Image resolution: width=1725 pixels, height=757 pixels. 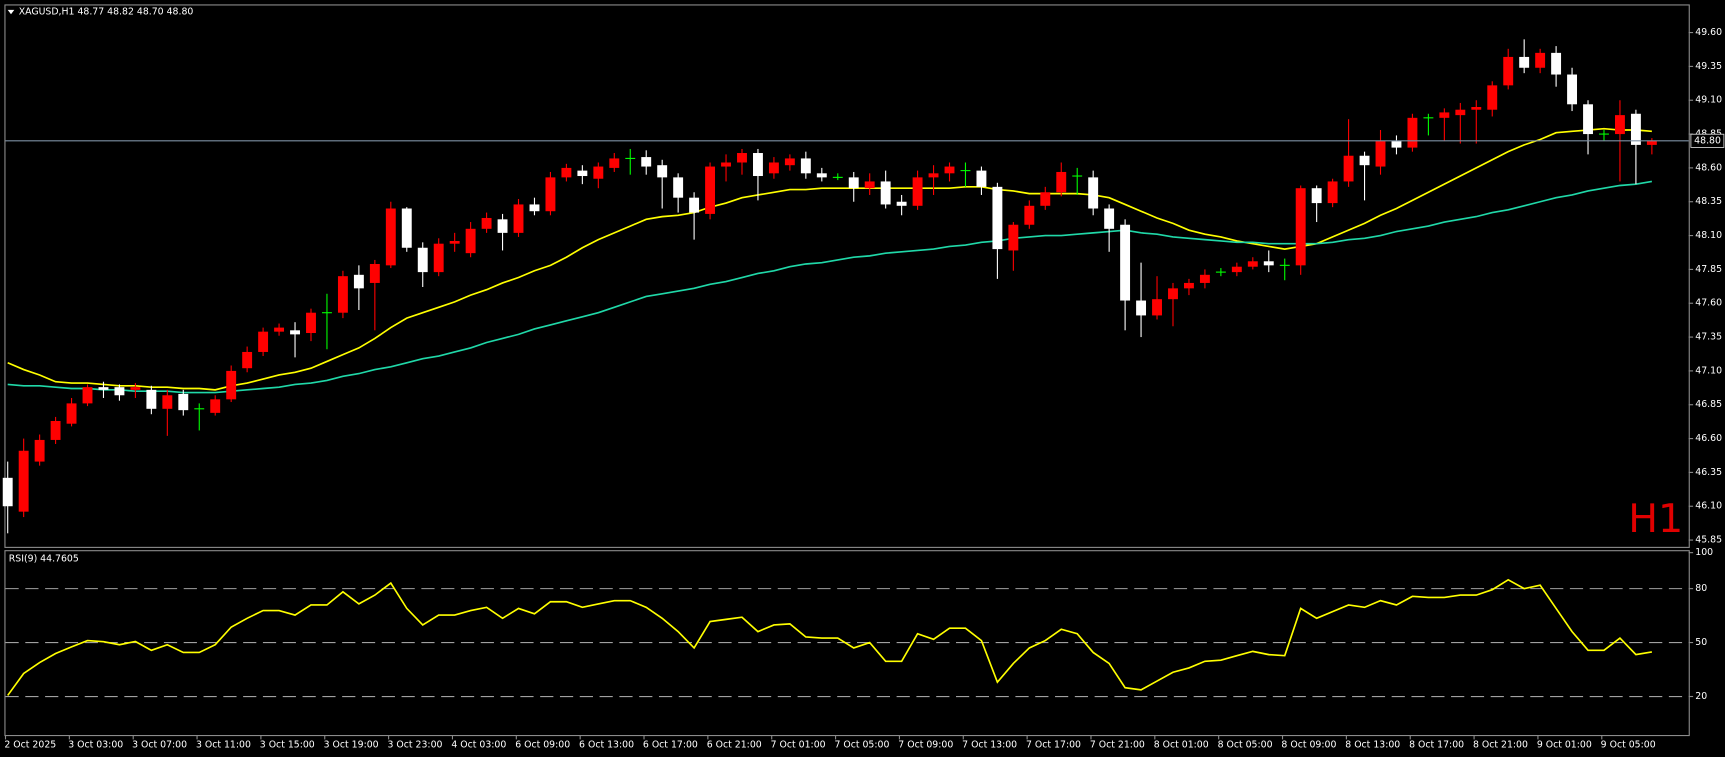 I want to click on y-tick-label: 48.60, so click(x=1708, y=167).